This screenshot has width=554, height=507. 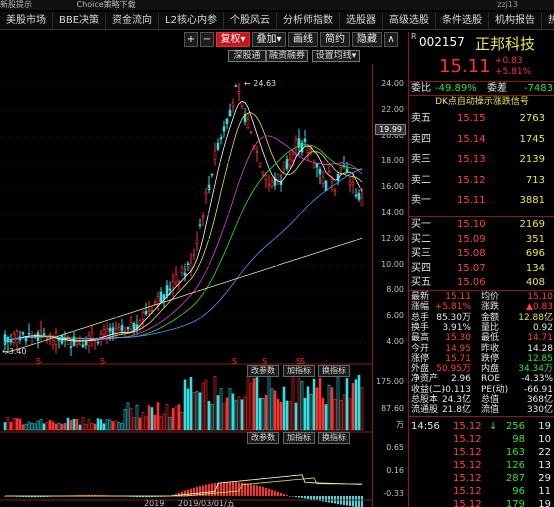 What do you see at coordinates (334, 438) in the screenshot?
I see `macd-switch-indicator-button: 换指标` at bounding box center [334, 438].